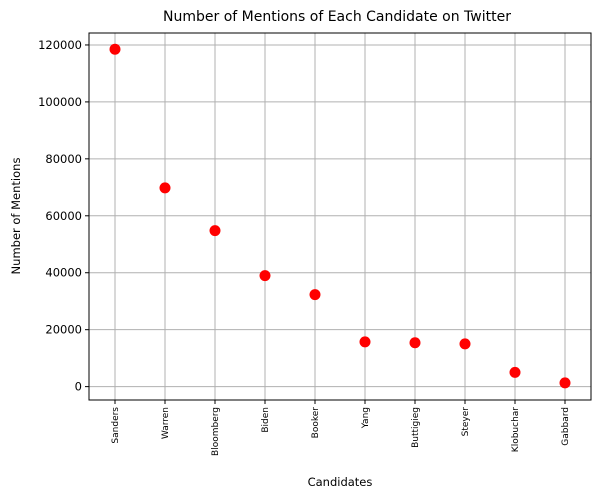  I want to click on data-point-steyer, so click(465, 344).